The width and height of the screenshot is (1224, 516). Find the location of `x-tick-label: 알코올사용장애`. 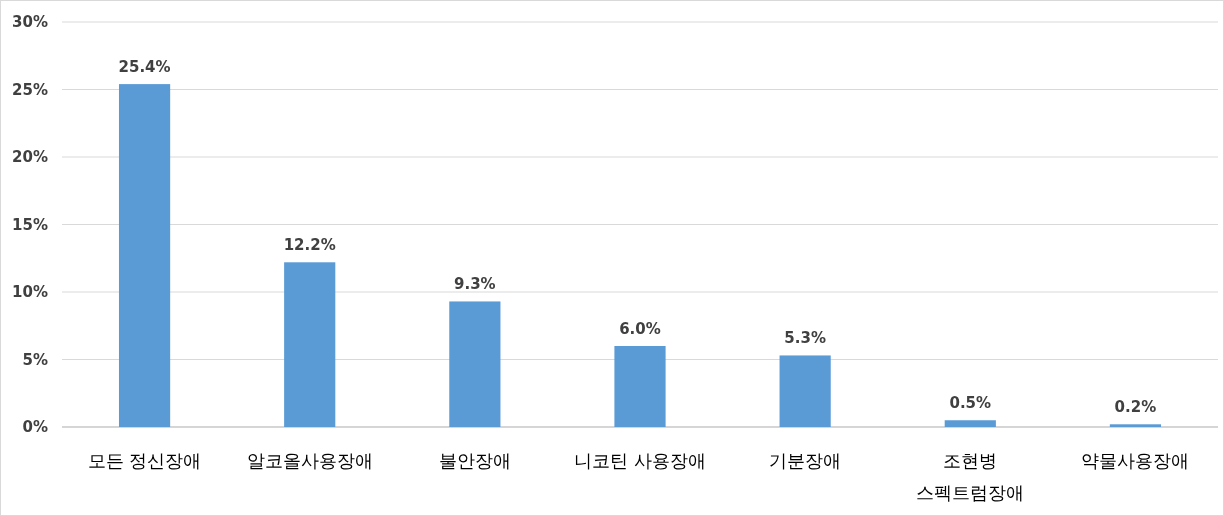

x-tick-label: 알코올사용장애 is located at coordinates (309, 460).